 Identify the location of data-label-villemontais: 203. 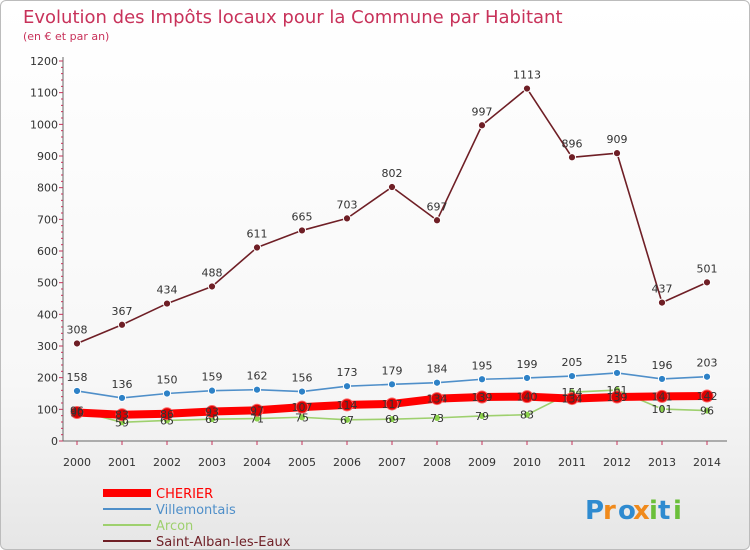
(707, 363).